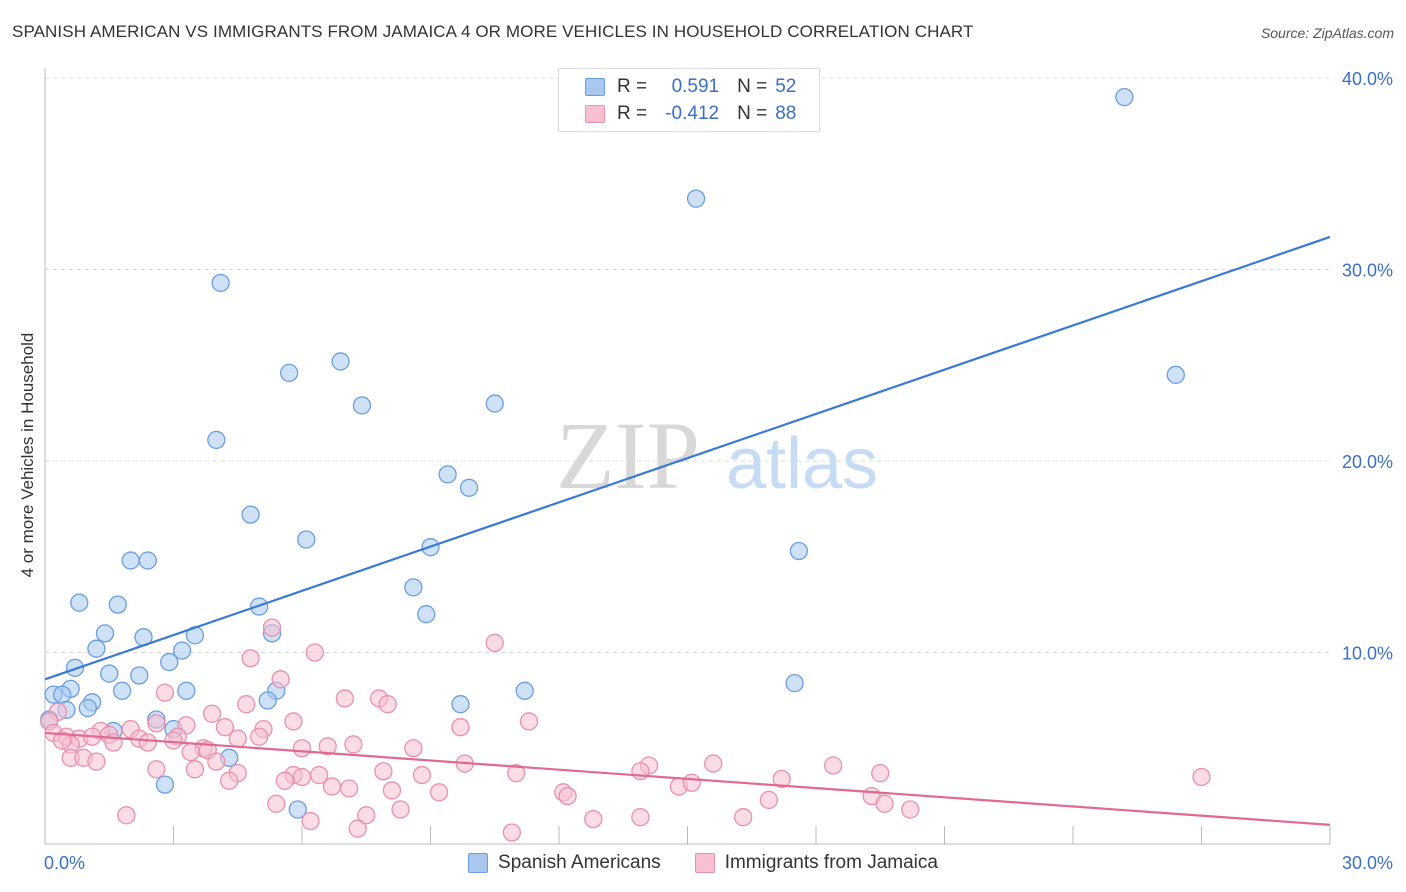 The image size is (1406, 892). What do you see at coordinates (1367, 654) in the screenshot?
I see `y-tick-label: 10.0%` at bounding box center [1367, 654].